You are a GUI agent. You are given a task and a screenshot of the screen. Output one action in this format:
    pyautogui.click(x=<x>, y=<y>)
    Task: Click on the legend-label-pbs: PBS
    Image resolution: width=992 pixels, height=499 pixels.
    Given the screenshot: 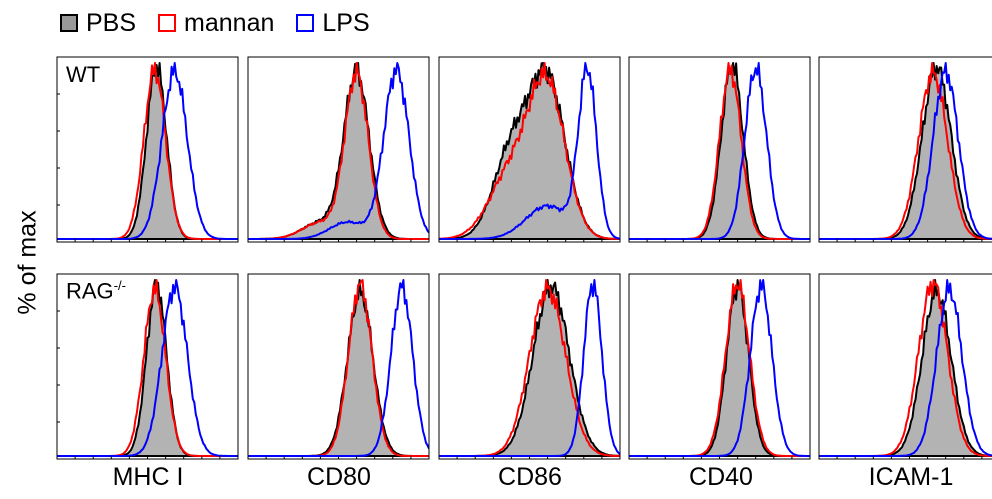 What is the action you would take?
    pyautogui.click(x=111, y=22)
    